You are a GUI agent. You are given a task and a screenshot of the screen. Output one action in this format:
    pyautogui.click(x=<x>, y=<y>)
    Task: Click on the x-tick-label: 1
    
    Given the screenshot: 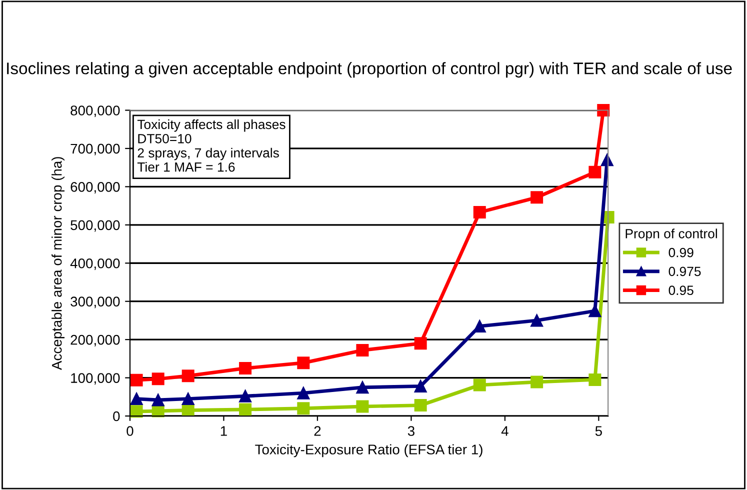 What is the action you would take?
    pyautogui.click(x=223, y=431)
    